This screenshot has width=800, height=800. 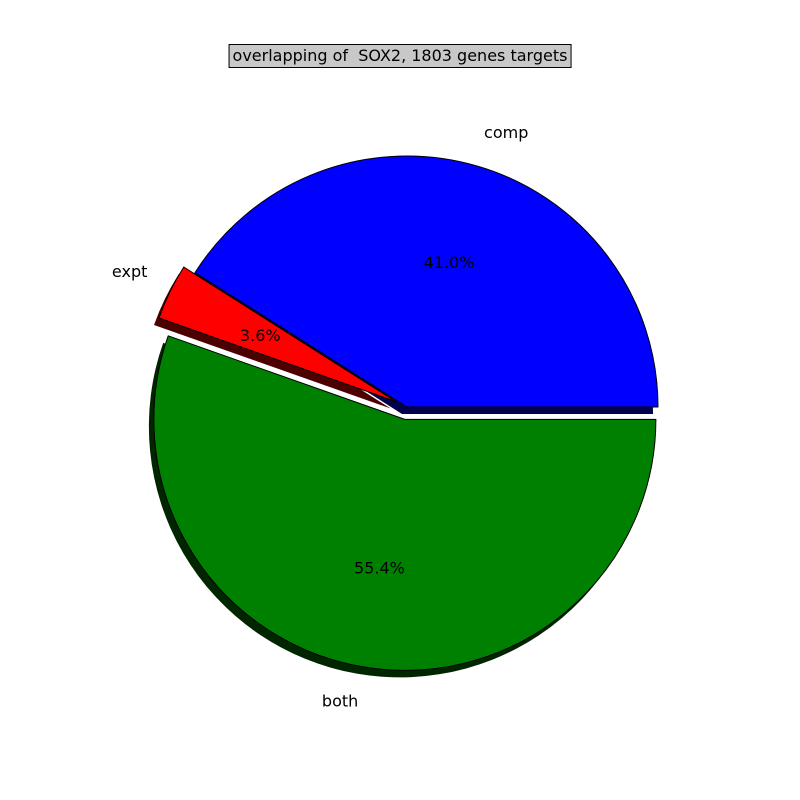 I want to click on wedge-category-label-both: both, so click(x=340, y=701).